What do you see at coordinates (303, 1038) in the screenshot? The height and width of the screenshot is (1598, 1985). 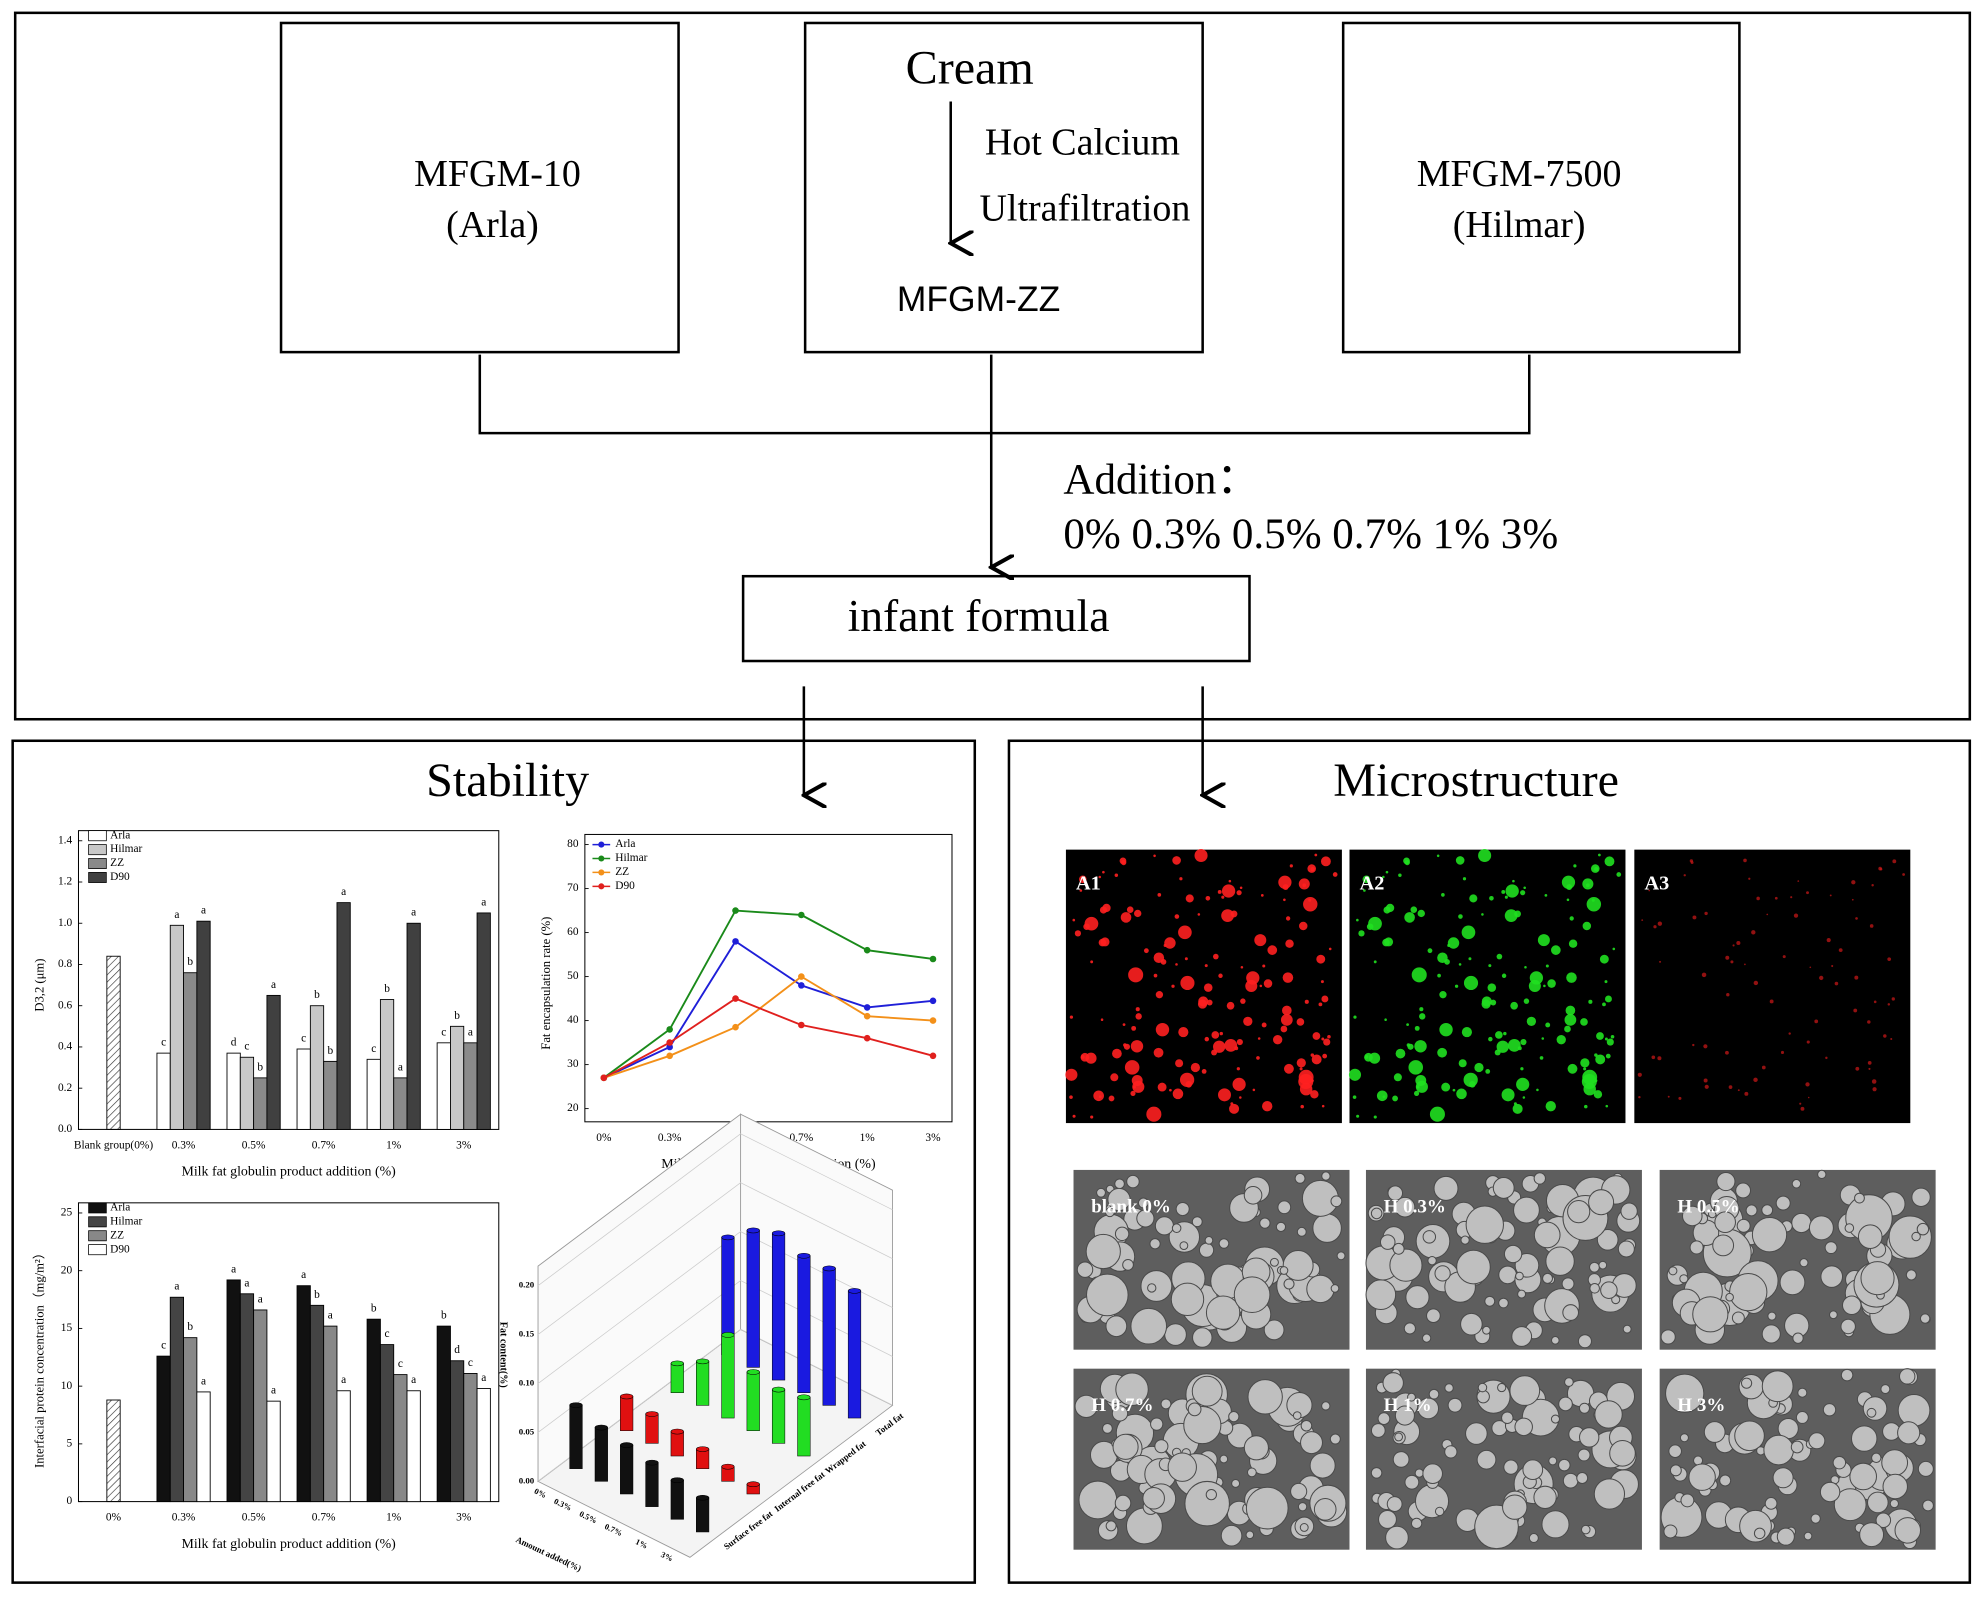 I see `significance-letter: c` at bounding box center [303, 1038].